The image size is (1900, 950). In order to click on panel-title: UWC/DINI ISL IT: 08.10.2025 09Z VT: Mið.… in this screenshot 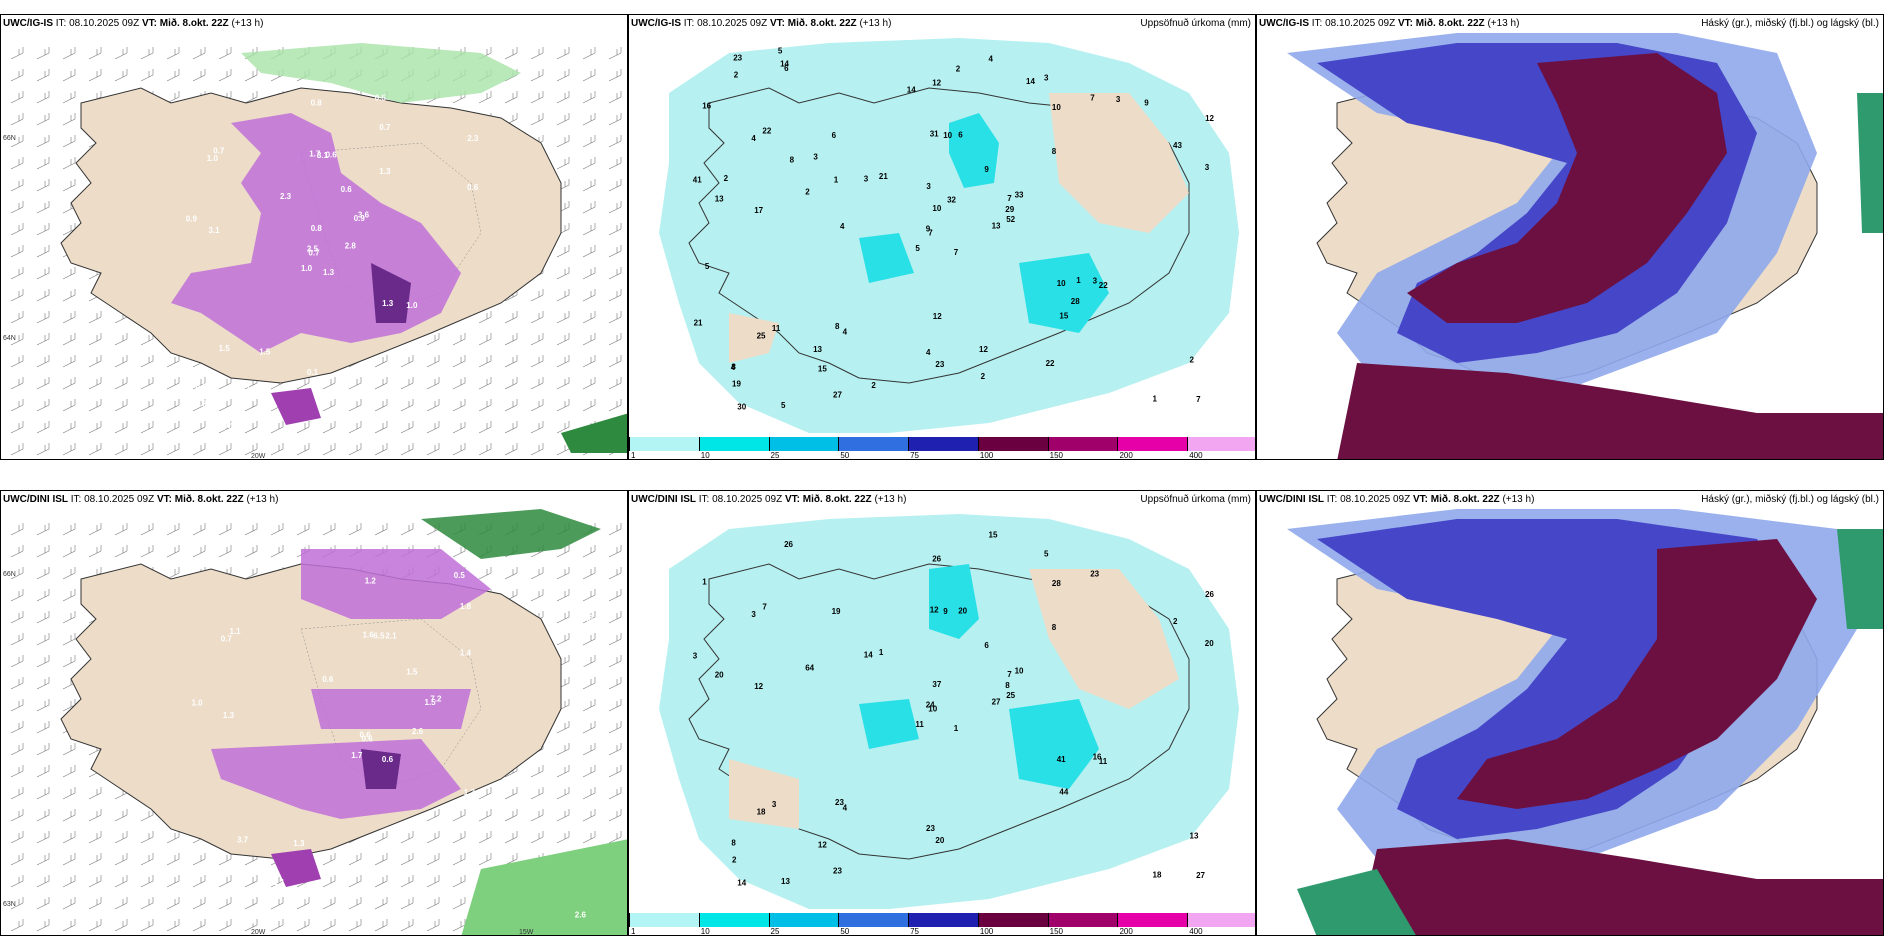, I will do `click(1397, 499)`.